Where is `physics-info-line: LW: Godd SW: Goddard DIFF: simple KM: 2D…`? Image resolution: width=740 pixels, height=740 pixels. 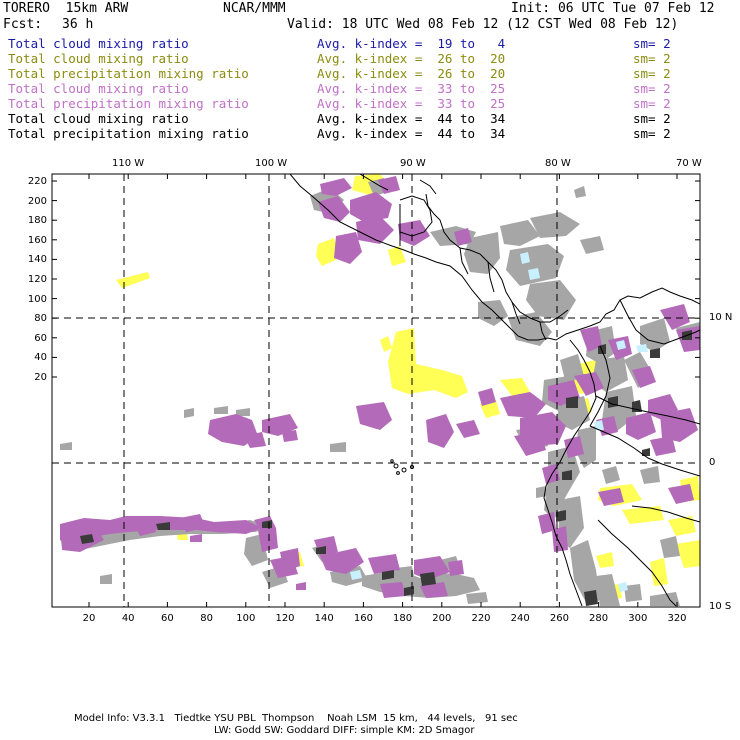
physics-info-line: LW: Godd SW: Goddard DIFF: simple KM: 2D… is located at coordinates (344, 730).